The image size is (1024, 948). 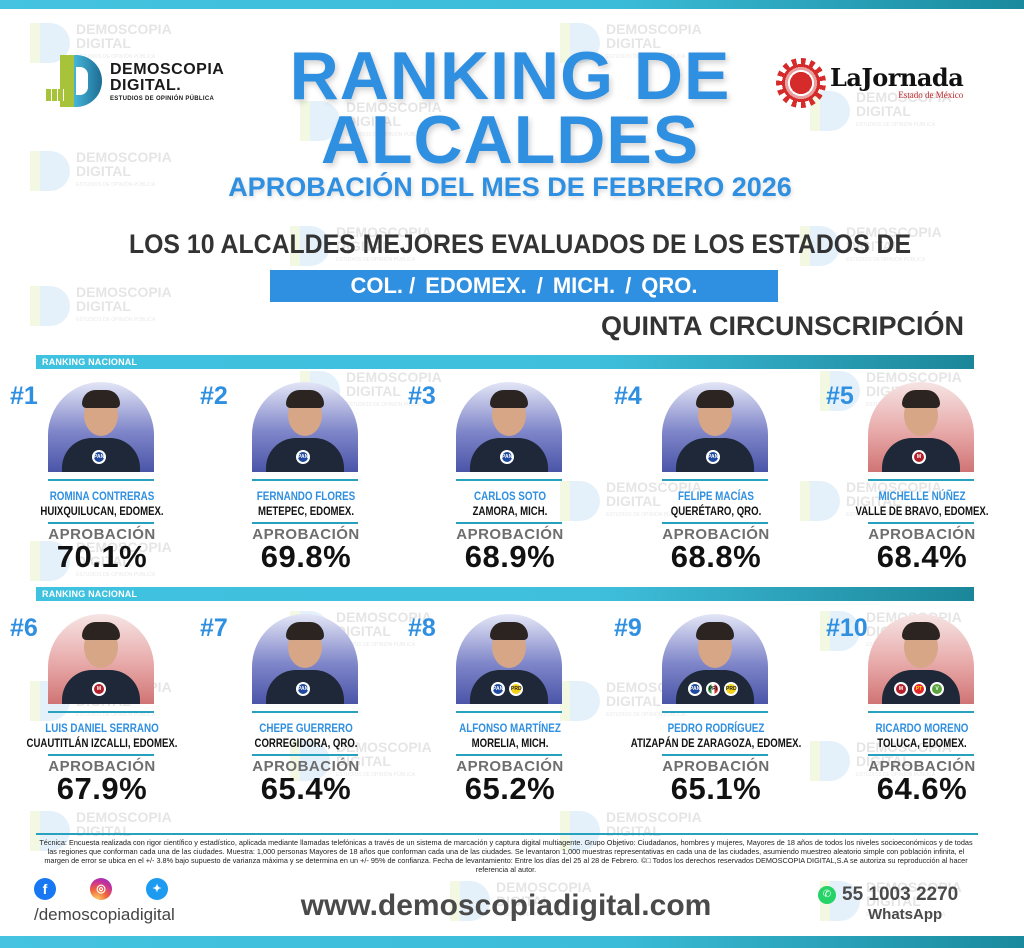 I want to click on mayor-name: CHEPE GUERRERO, so click(x=306, y=728).